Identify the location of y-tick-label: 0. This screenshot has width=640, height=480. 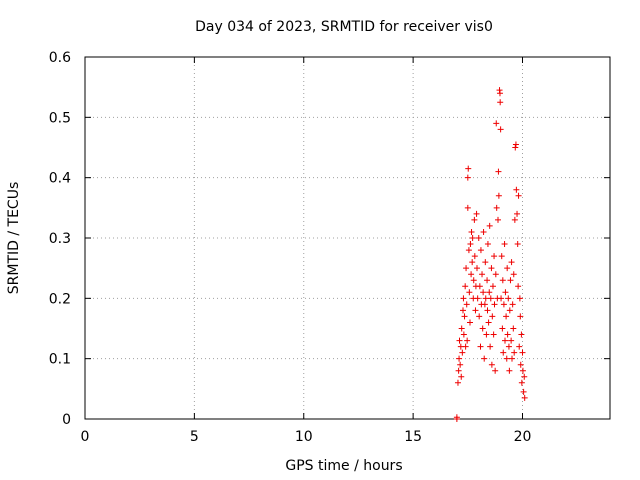
(66, 420).